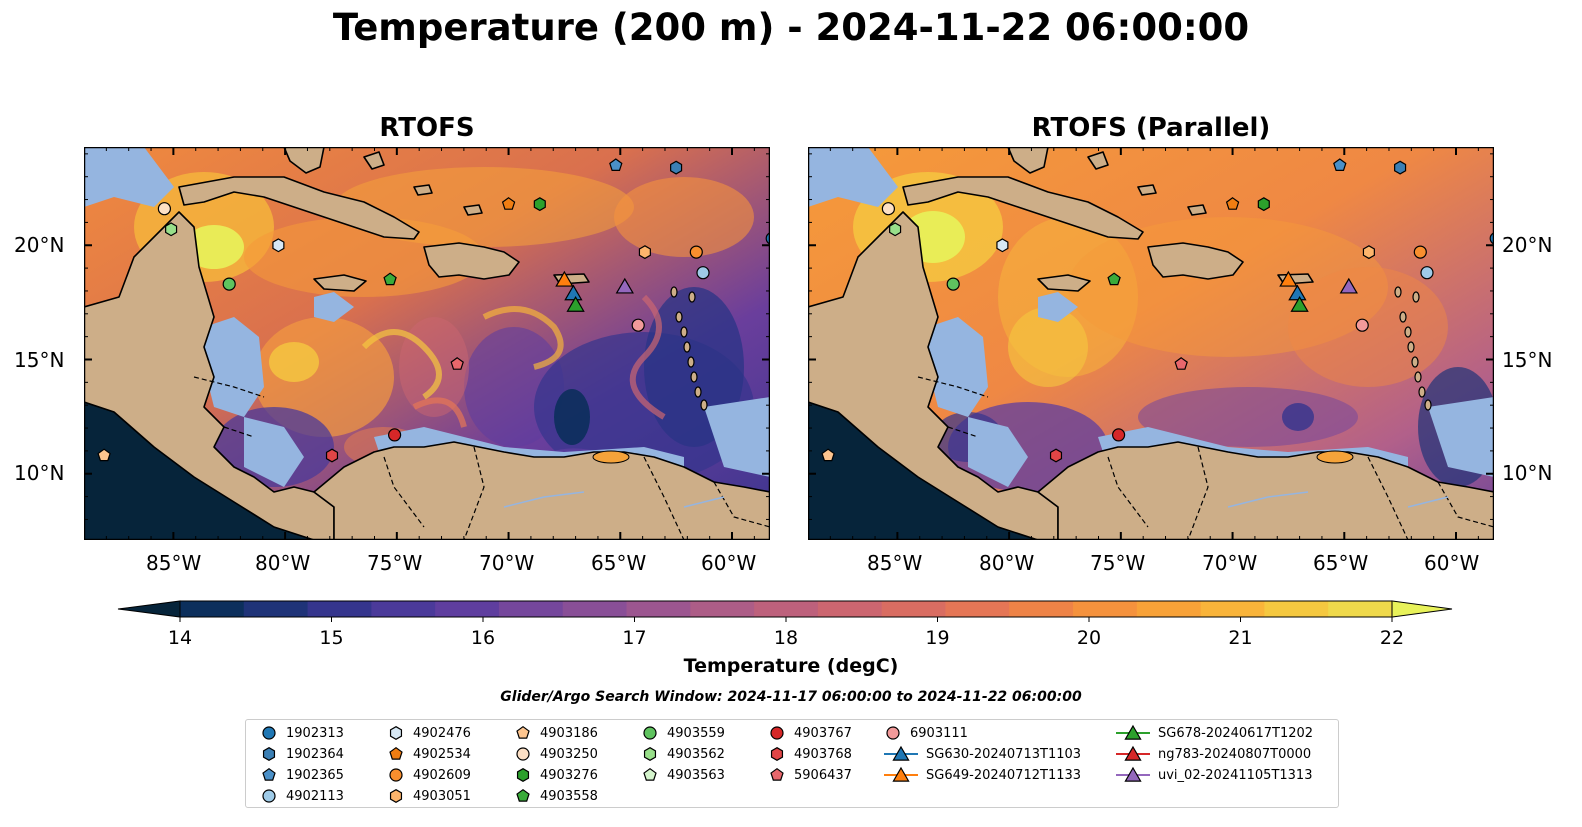 The height and width of the screenshot is (827, 1582). I want to click on panel-title-rtofs-parallel: RTOFS (Parallel), so click(1151, 128).